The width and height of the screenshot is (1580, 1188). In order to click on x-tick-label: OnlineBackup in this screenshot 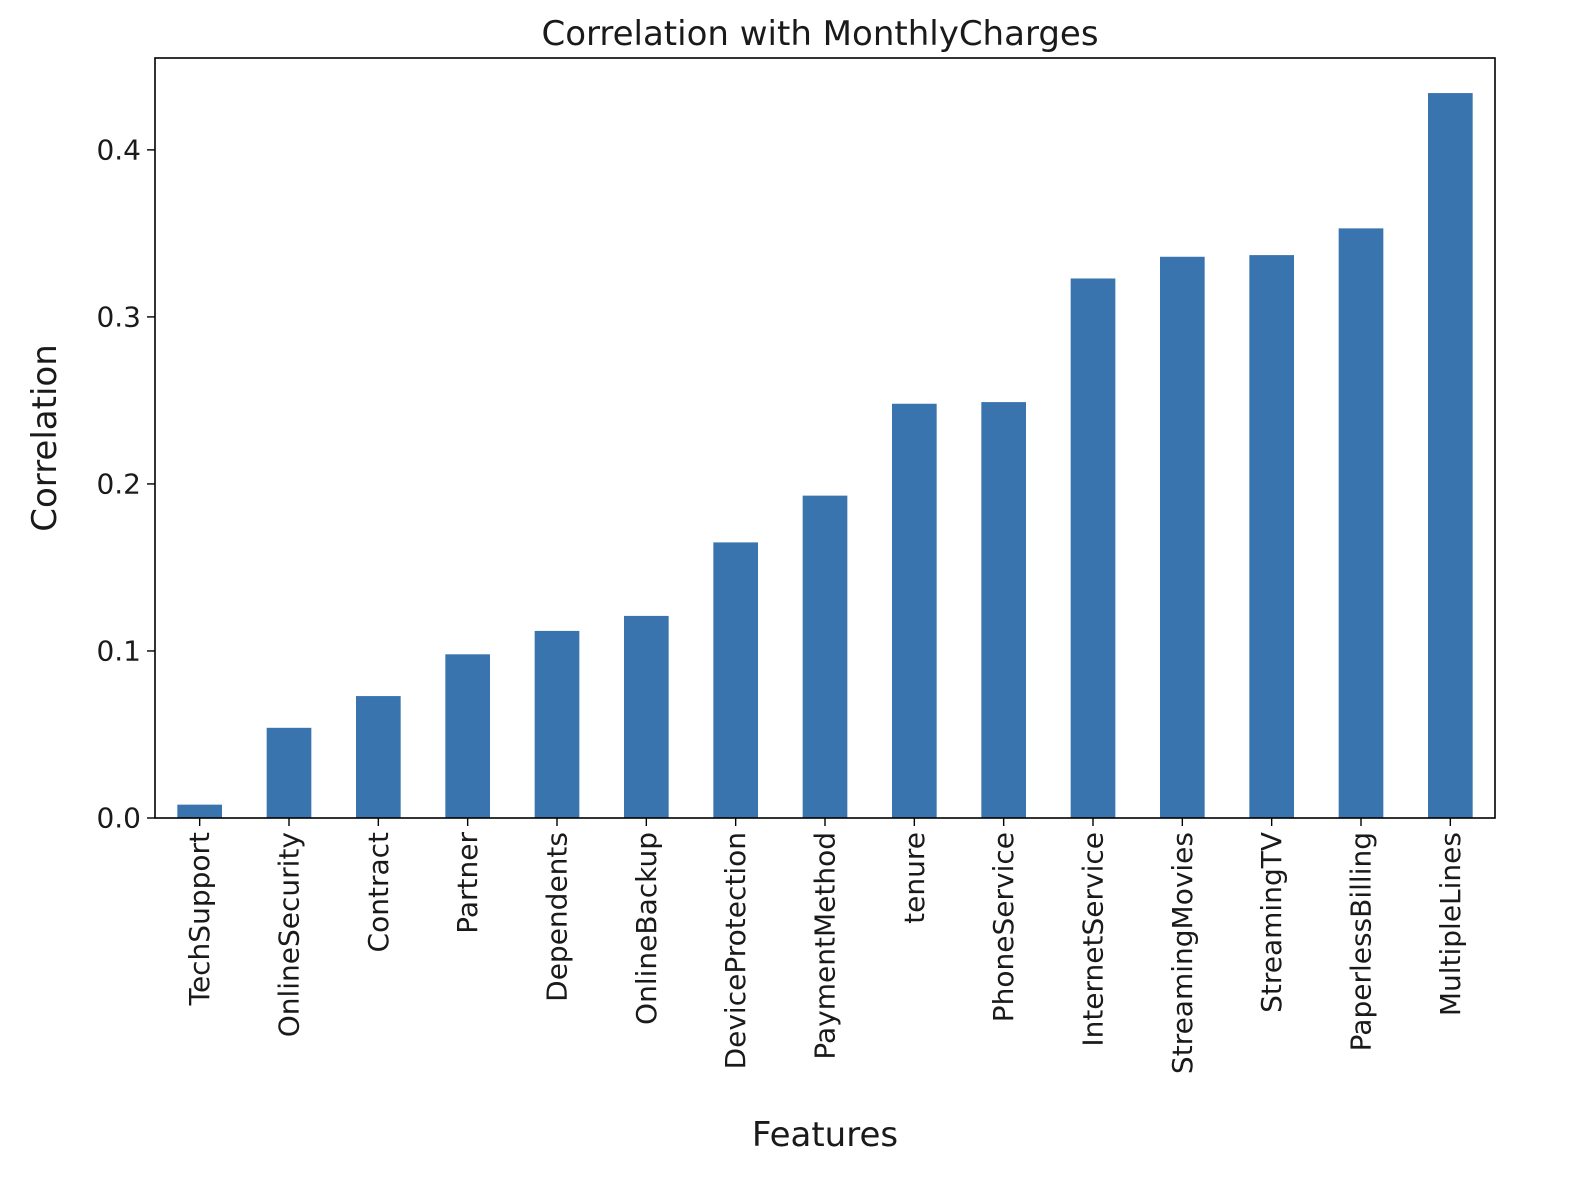, I will do `click(646, 928)`.